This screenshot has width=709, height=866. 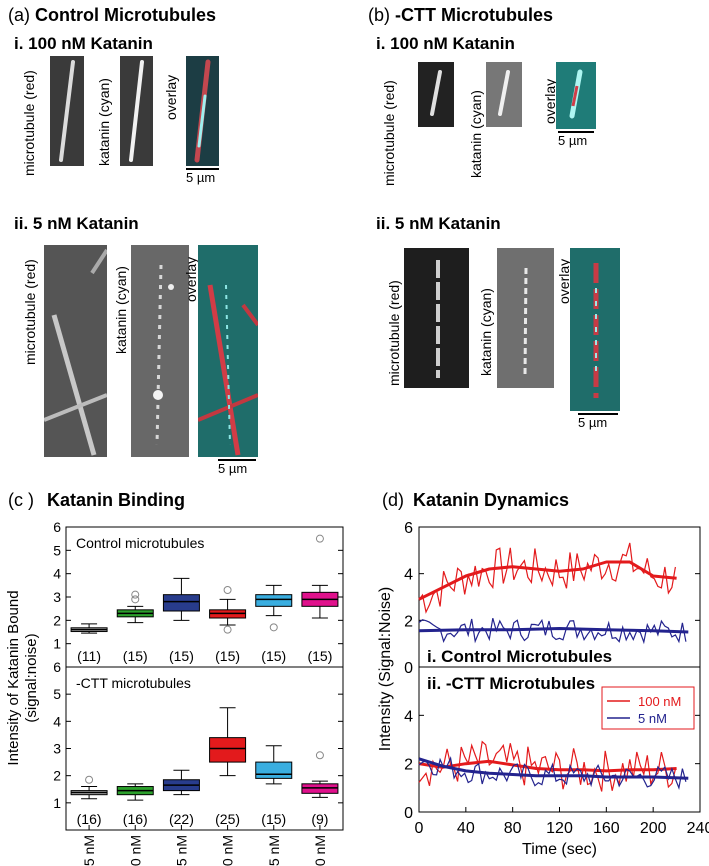 I want to click on legend-label: 5 nM, so click(x=652, y=718).